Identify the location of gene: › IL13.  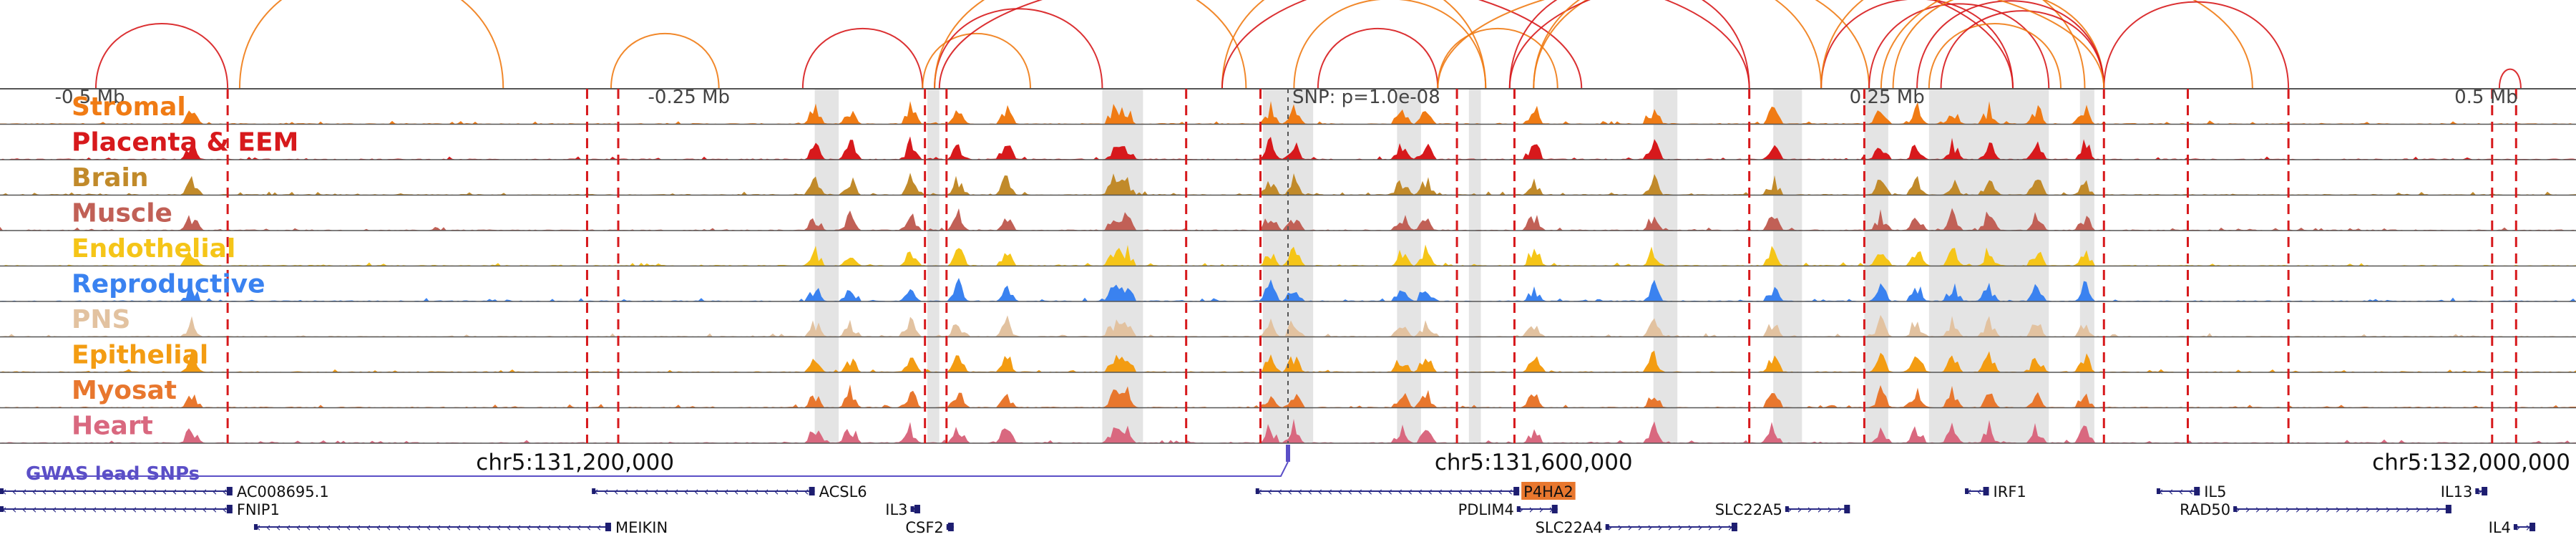
(2464, 491).